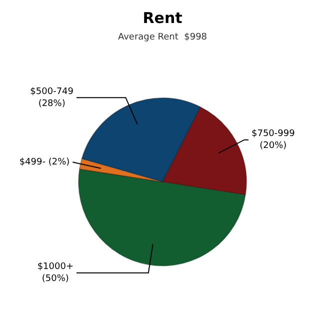  What do you see at coordinates (52, 103) in the screenshot?
I see `data-label: (28%)` at bounding box center [52, 103].